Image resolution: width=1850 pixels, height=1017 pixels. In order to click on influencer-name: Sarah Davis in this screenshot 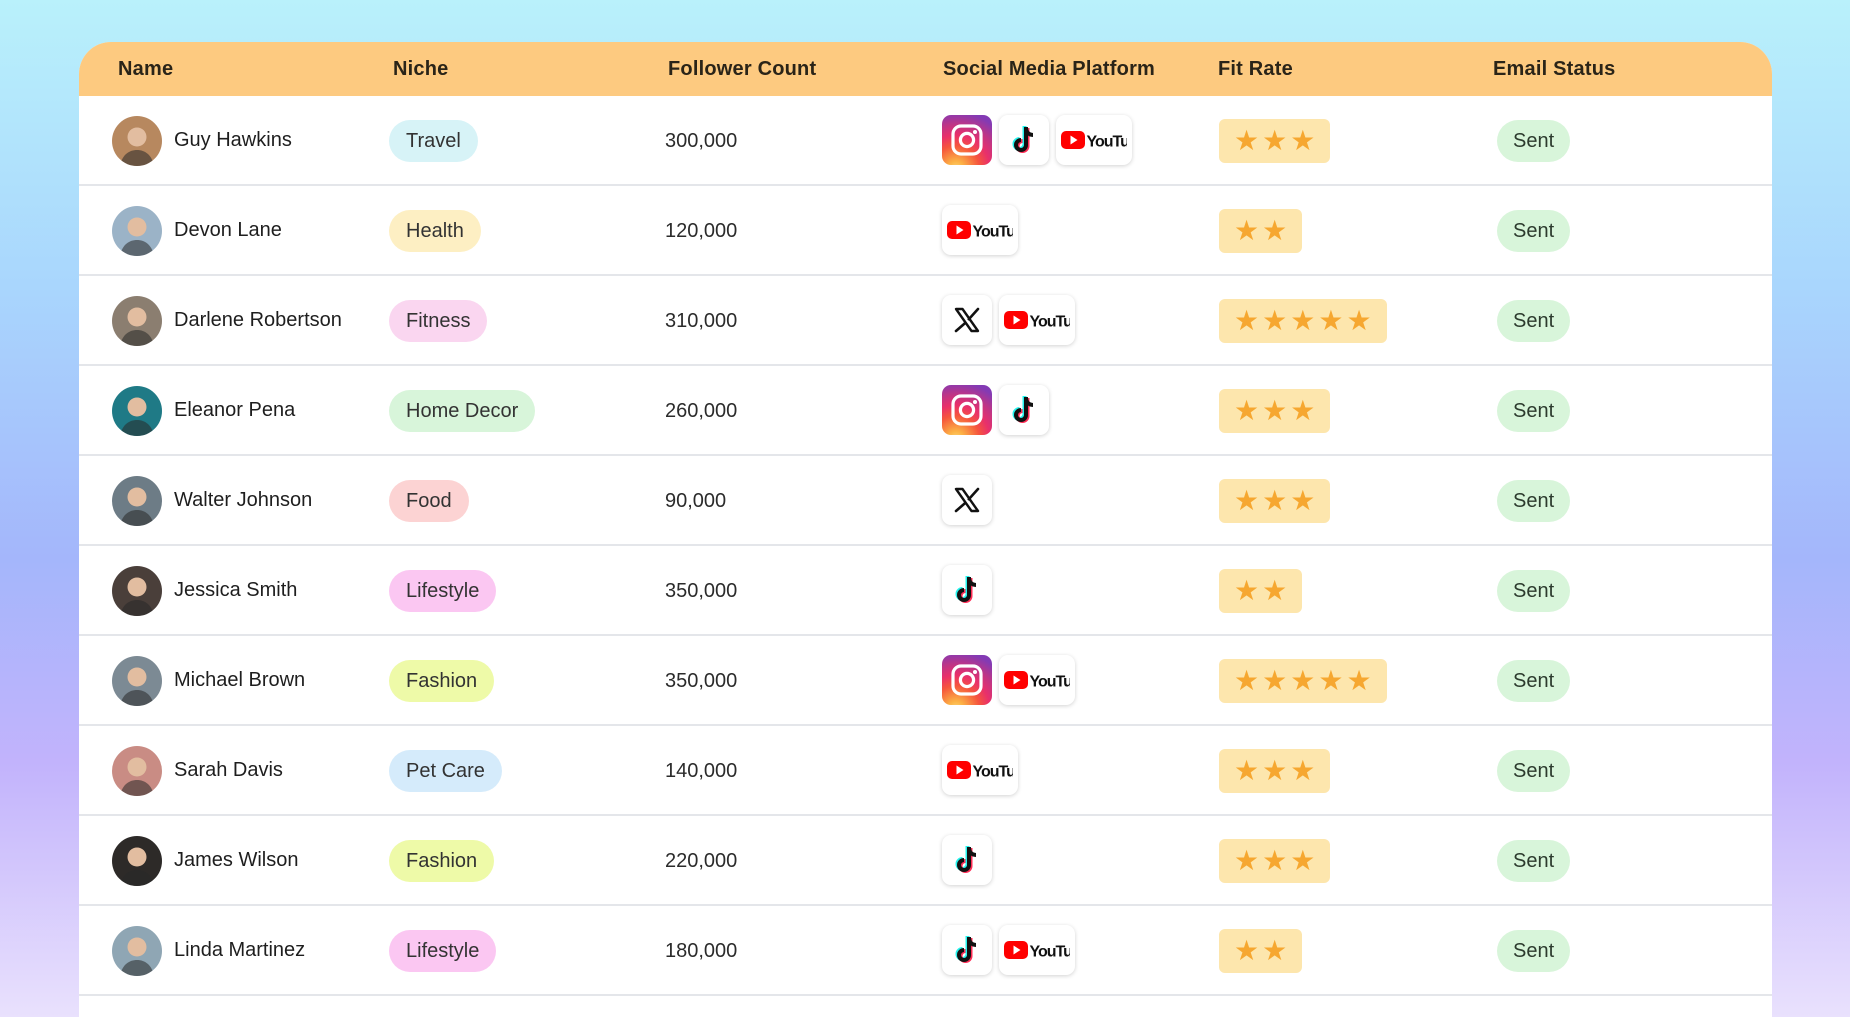, I will do `click(228, 770)`.